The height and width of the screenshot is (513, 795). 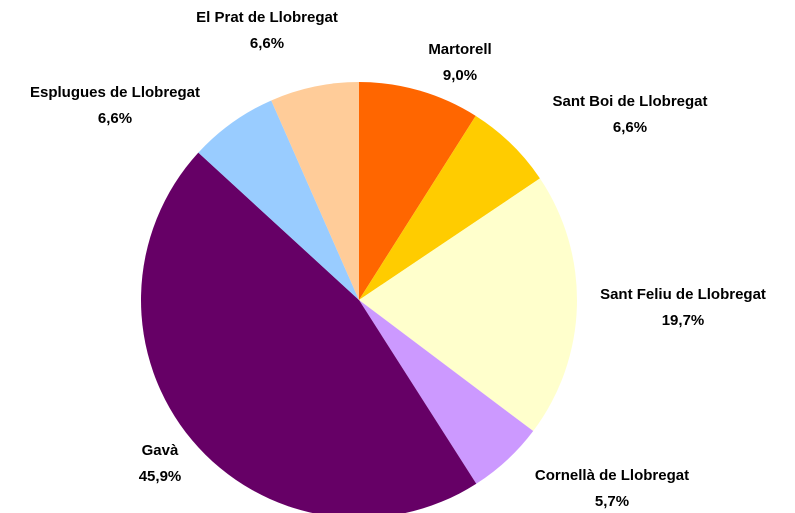 I want to click on slice-label: El Prat de Llobregat, so click(x=267, y=17).